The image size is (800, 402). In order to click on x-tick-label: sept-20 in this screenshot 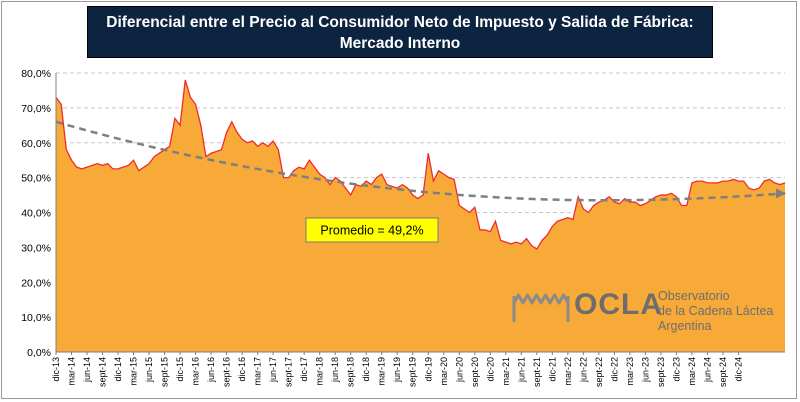, I will do `click(475, 372)`.